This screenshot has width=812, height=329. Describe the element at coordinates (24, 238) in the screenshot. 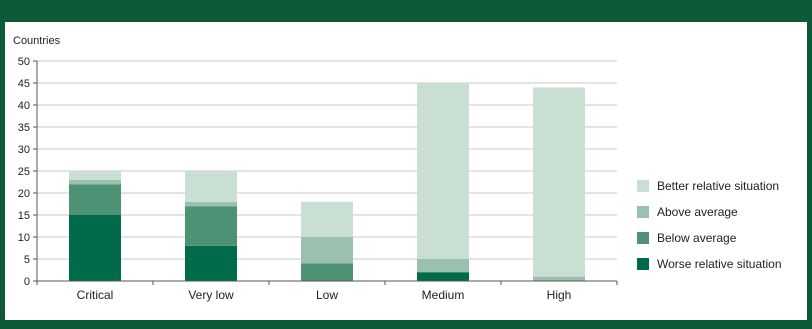

I see `y-tick-label: 10` at that location.